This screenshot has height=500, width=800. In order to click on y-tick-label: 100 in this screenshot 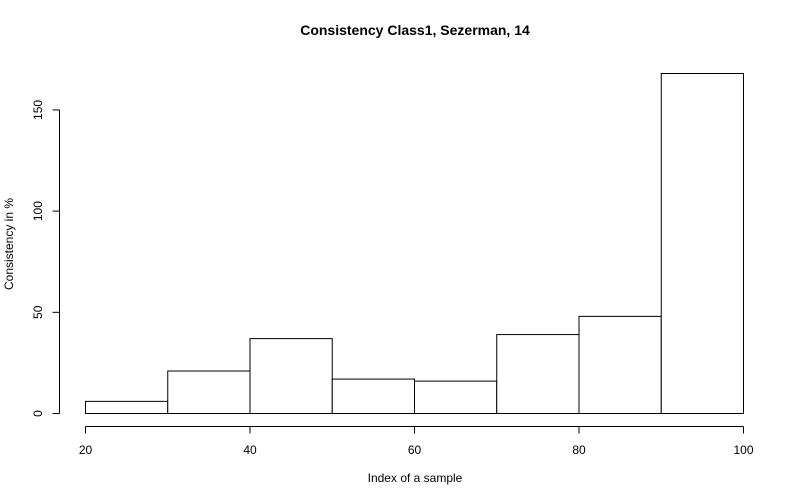, I will do `click(38, 211)`.